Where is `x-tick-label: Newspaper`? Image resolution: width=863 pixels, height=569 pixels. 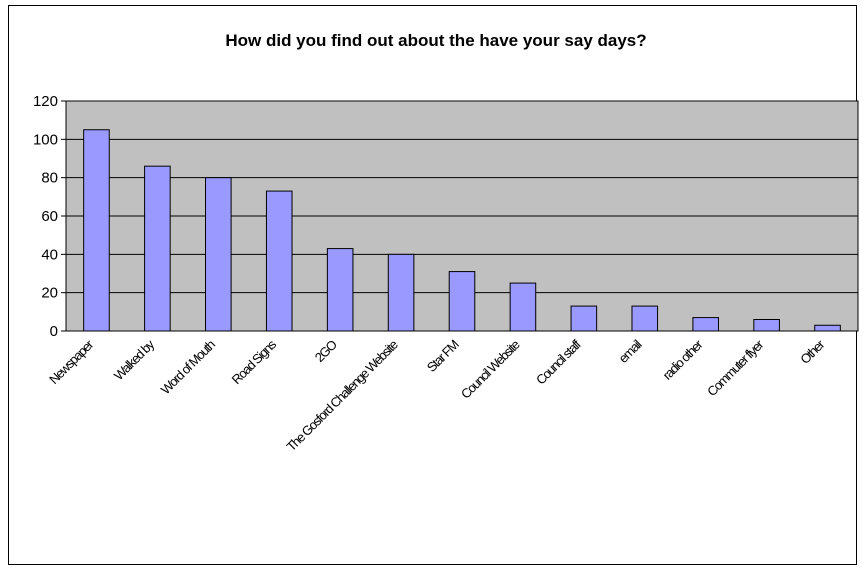 x-tick-label: Newspaper is located at coordinates (71, 361).